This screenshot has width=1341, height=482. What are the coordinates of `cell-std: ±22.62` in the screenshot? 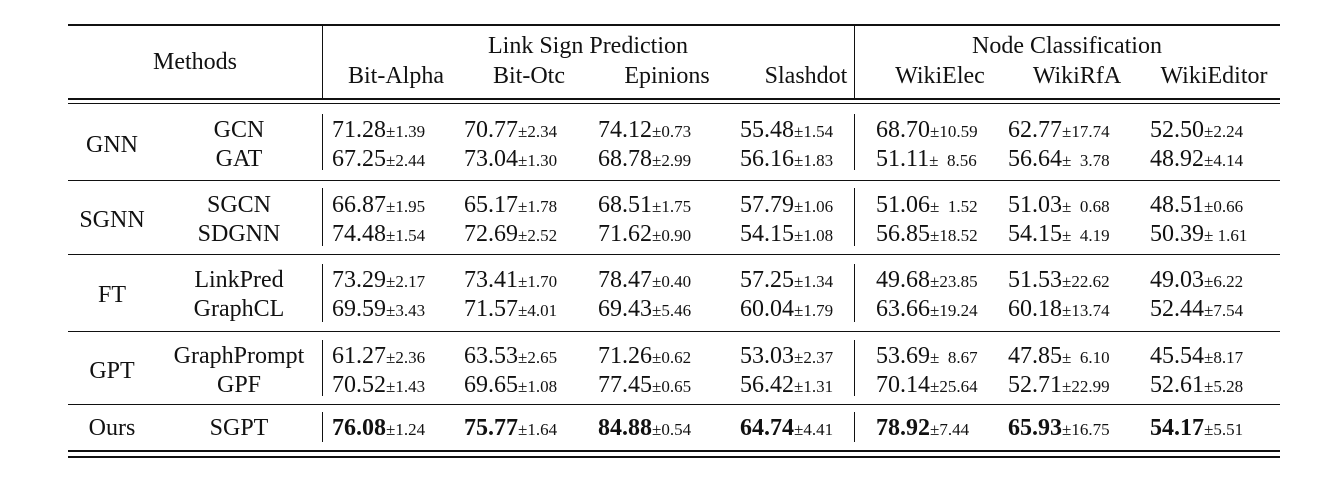 It's located at (1086, 281).